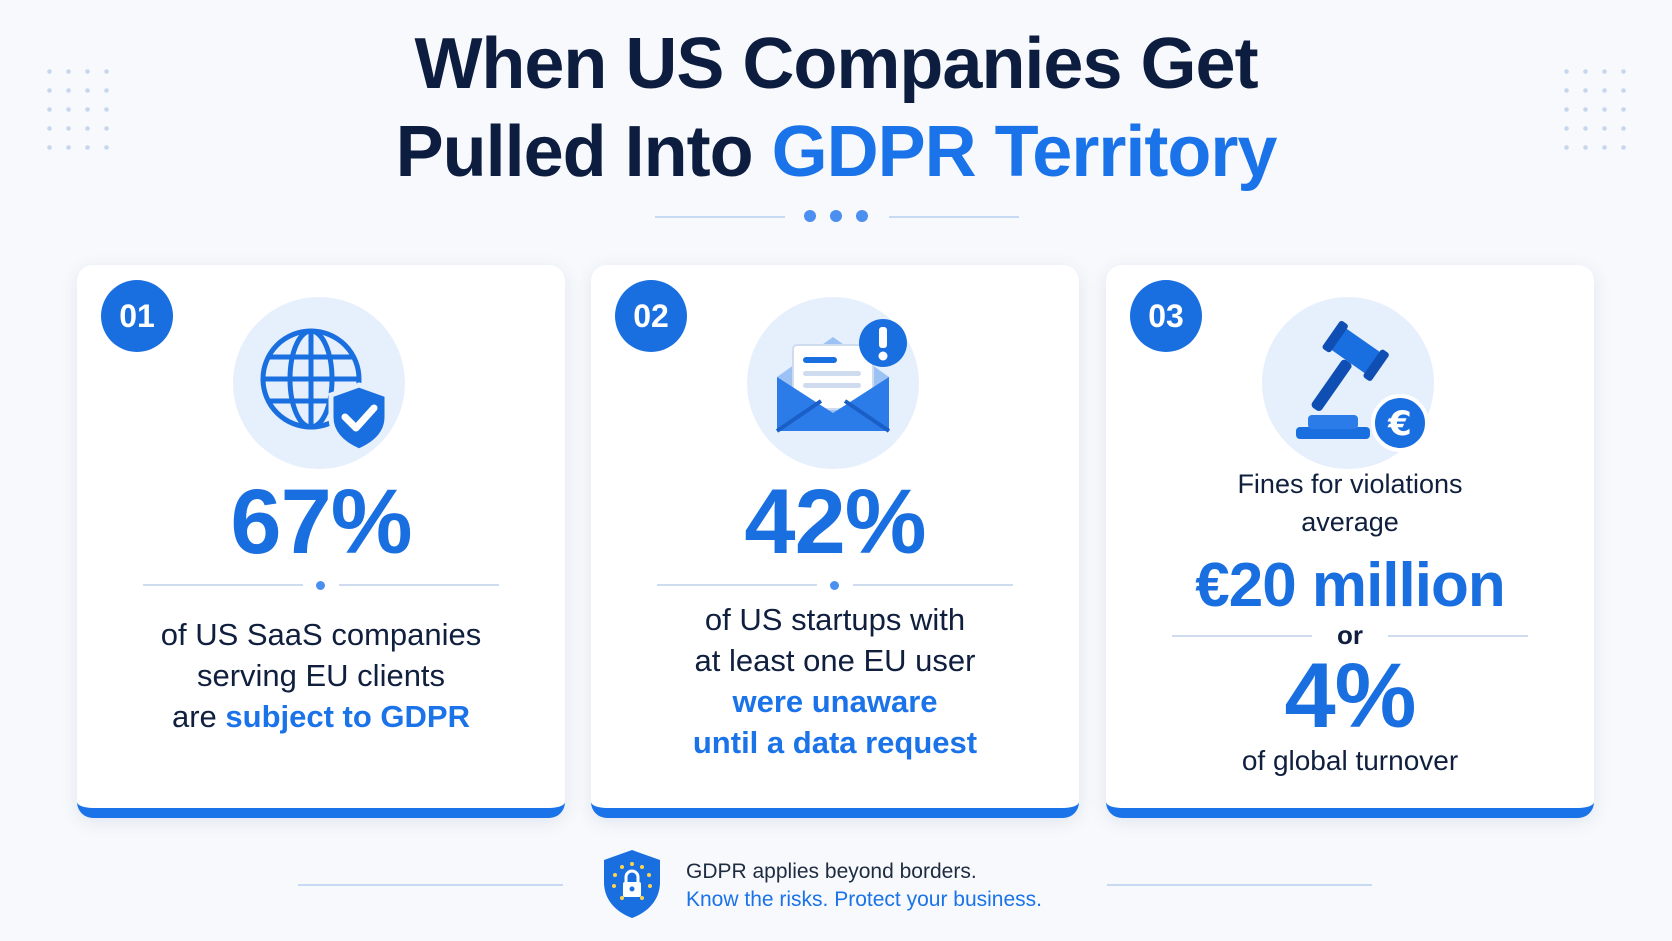  What do you see at coordinates (1350, 760) in the screenshot?
I see `stat-description: of global turnover` at bounding box center [1350, 760].